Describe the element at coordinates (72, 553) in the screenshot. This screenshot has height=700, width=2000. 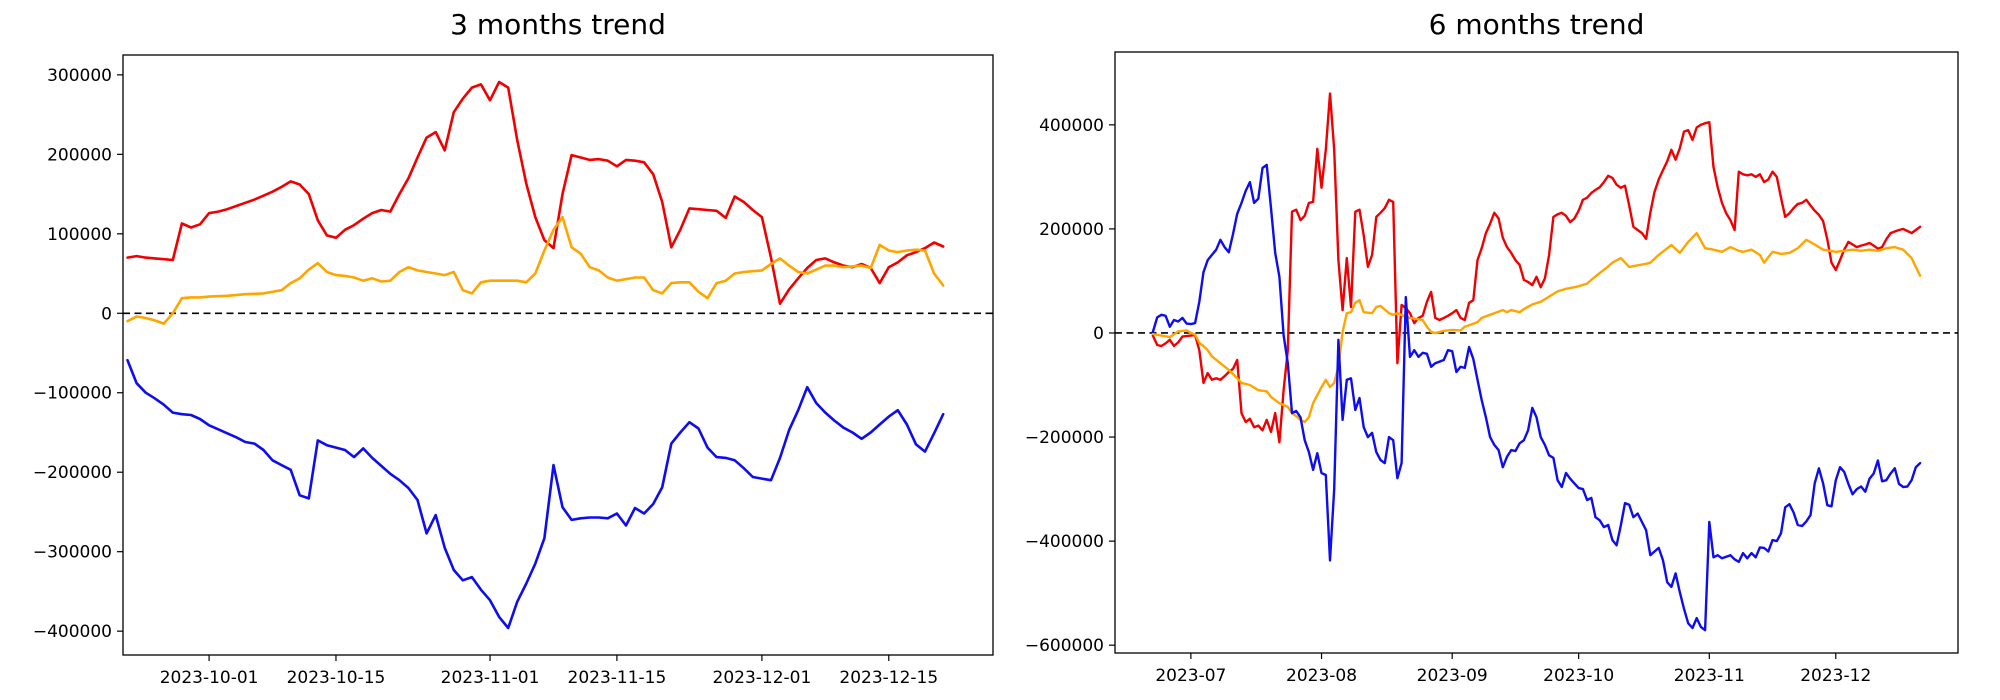
I see `y-tick-label: −300000` at that location.